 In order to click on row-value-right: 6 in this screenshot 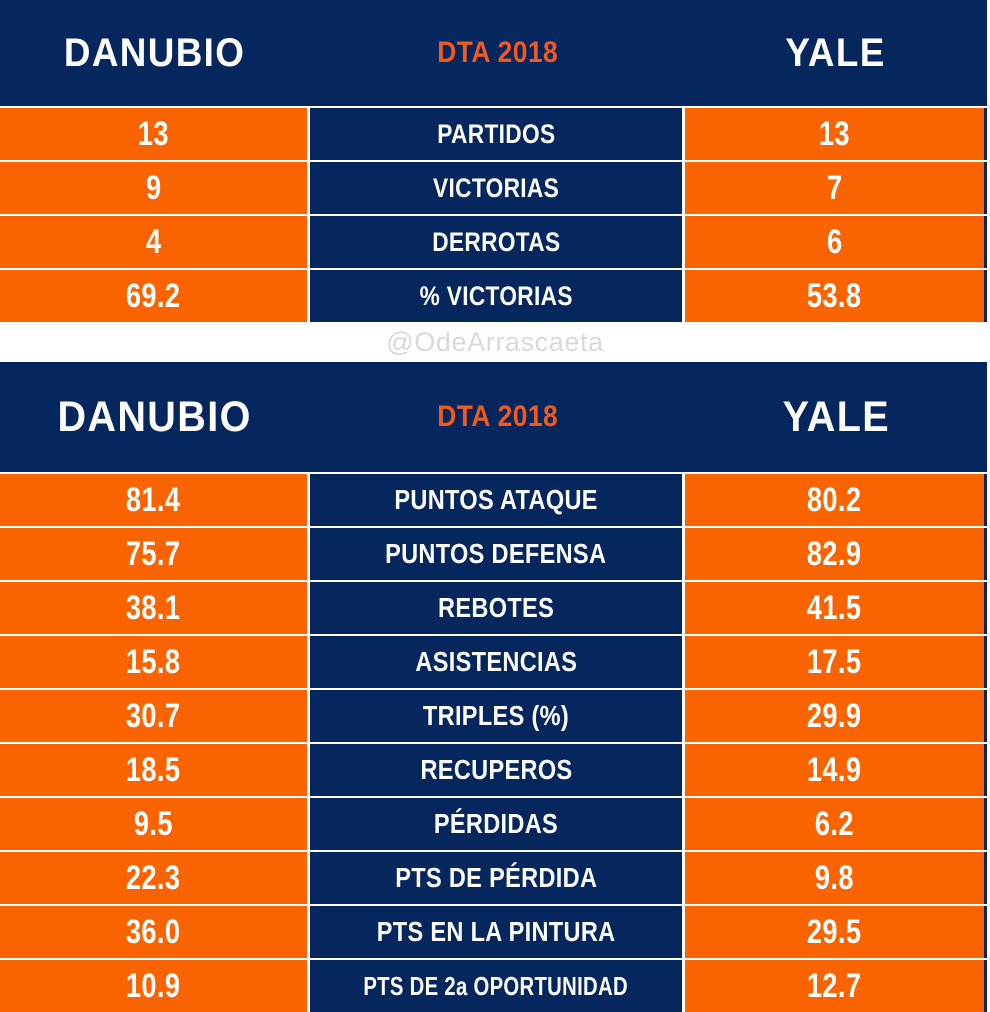, I will do `click(833, 242)`.